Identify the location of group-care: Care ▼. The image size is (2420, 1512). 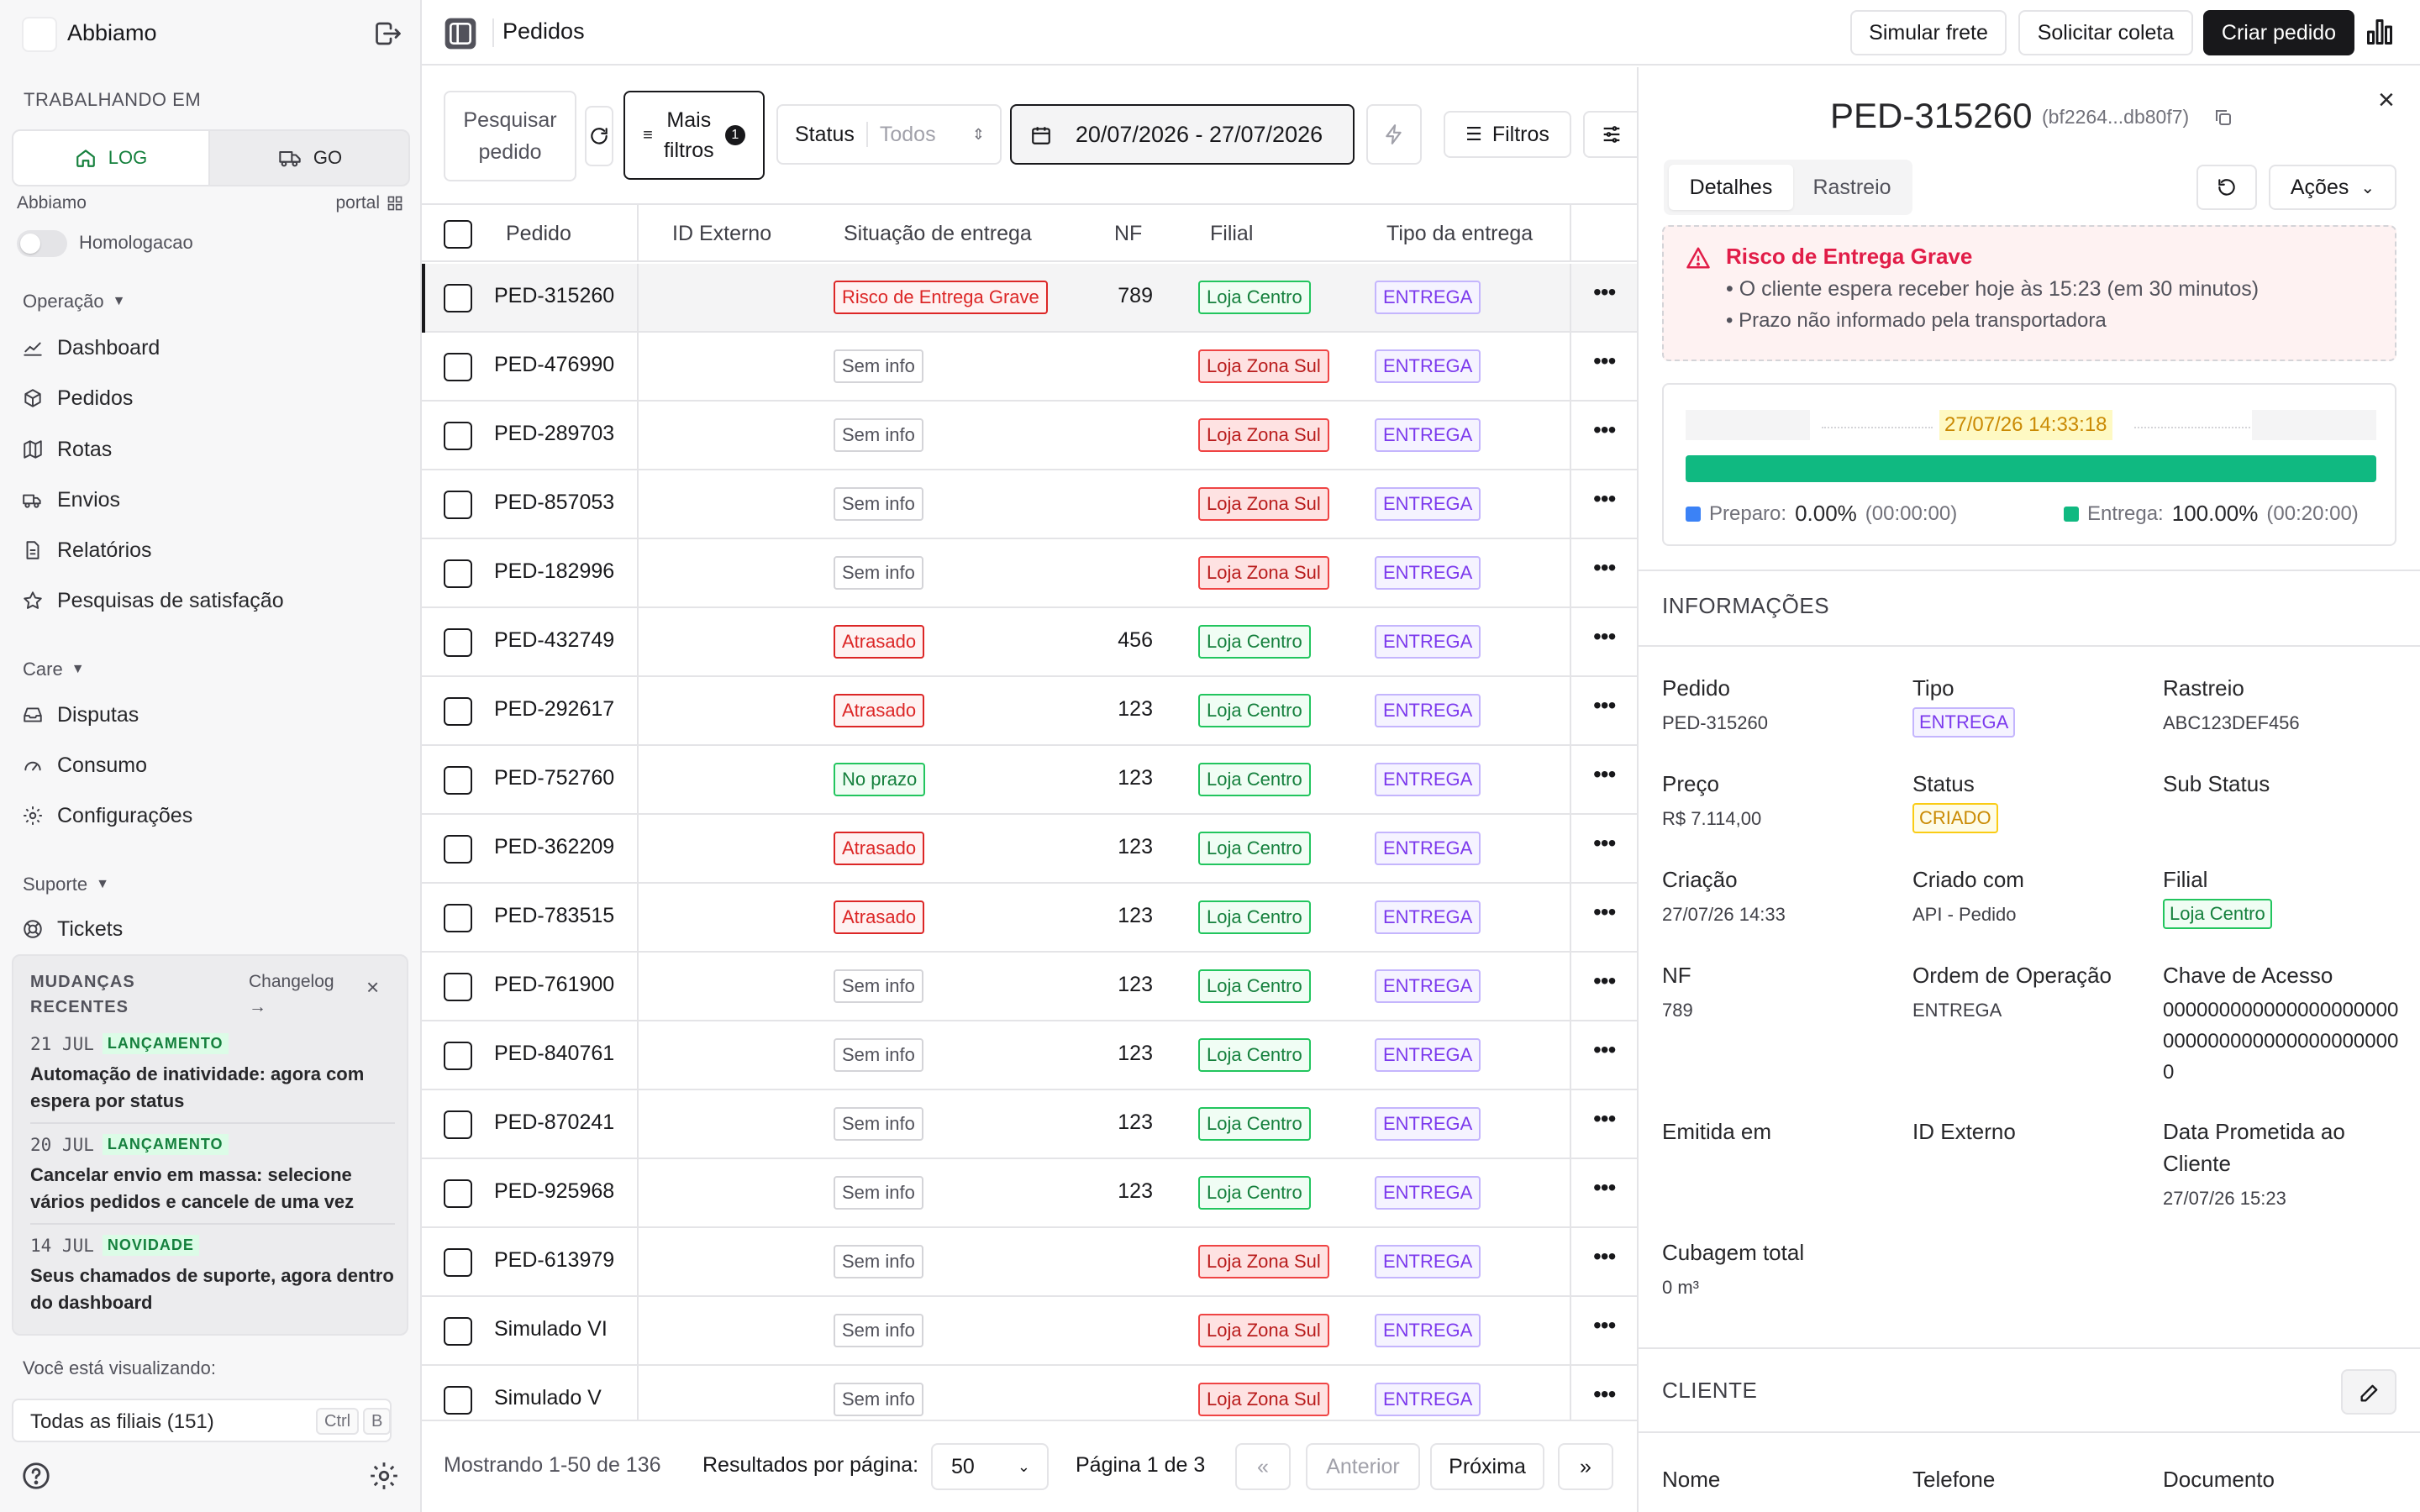
(54, 669).